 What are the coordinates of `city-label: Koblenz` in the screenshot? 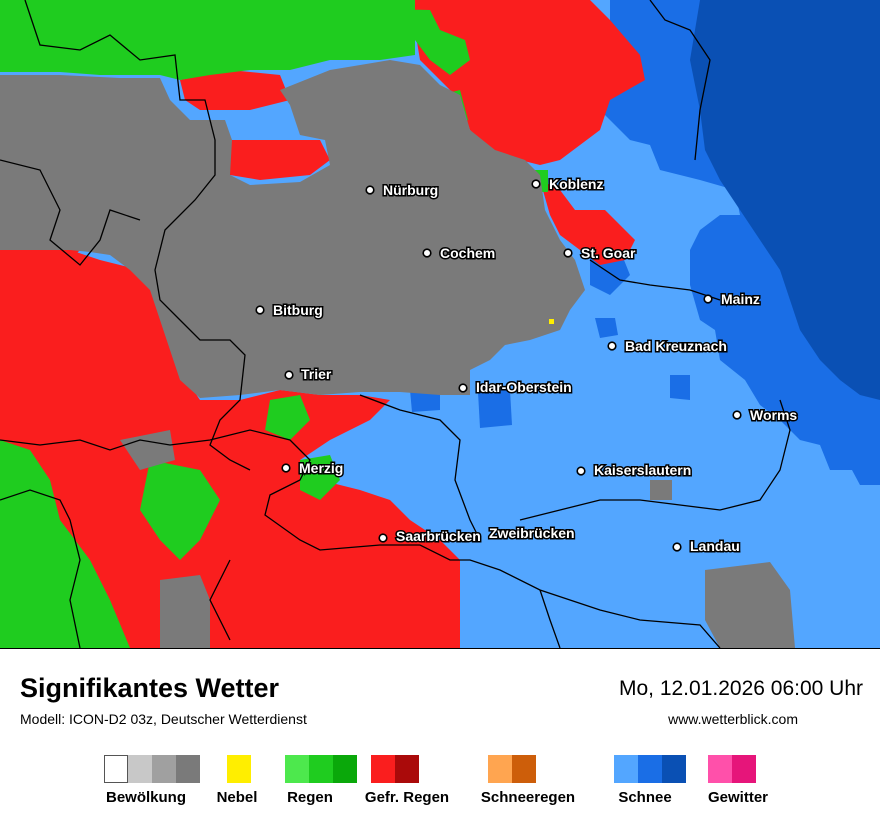 It's located at (576, 184).